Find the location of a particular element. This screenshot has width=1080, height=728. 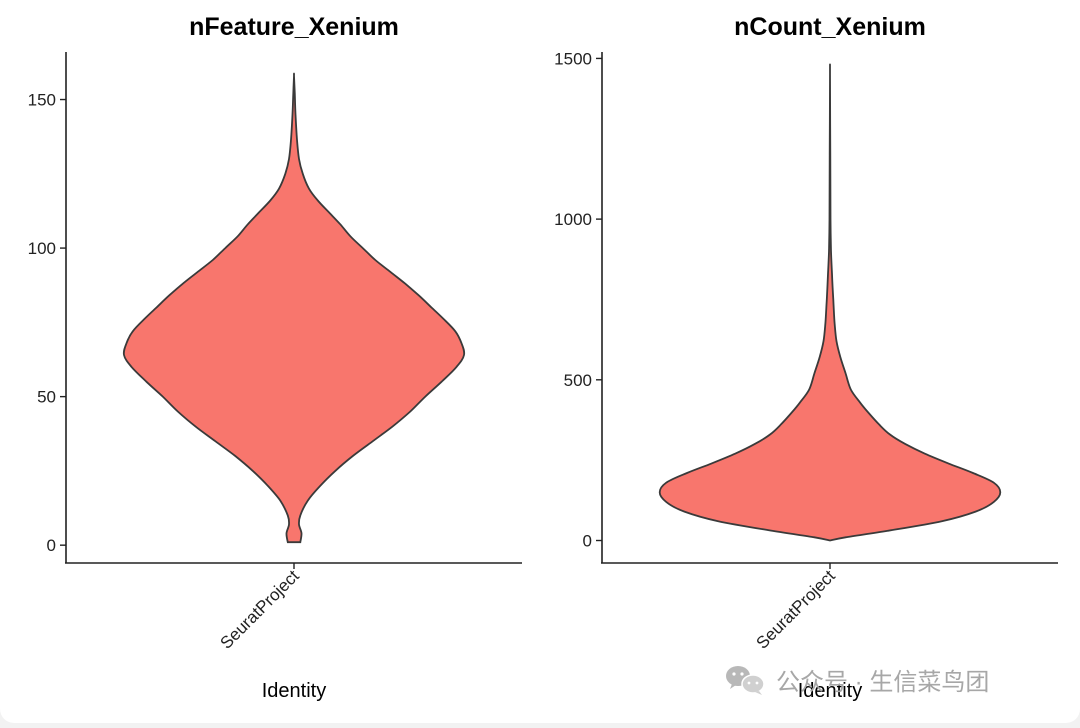

y-ticks: 0 50 100 150 is located at coordinates (47, 323).